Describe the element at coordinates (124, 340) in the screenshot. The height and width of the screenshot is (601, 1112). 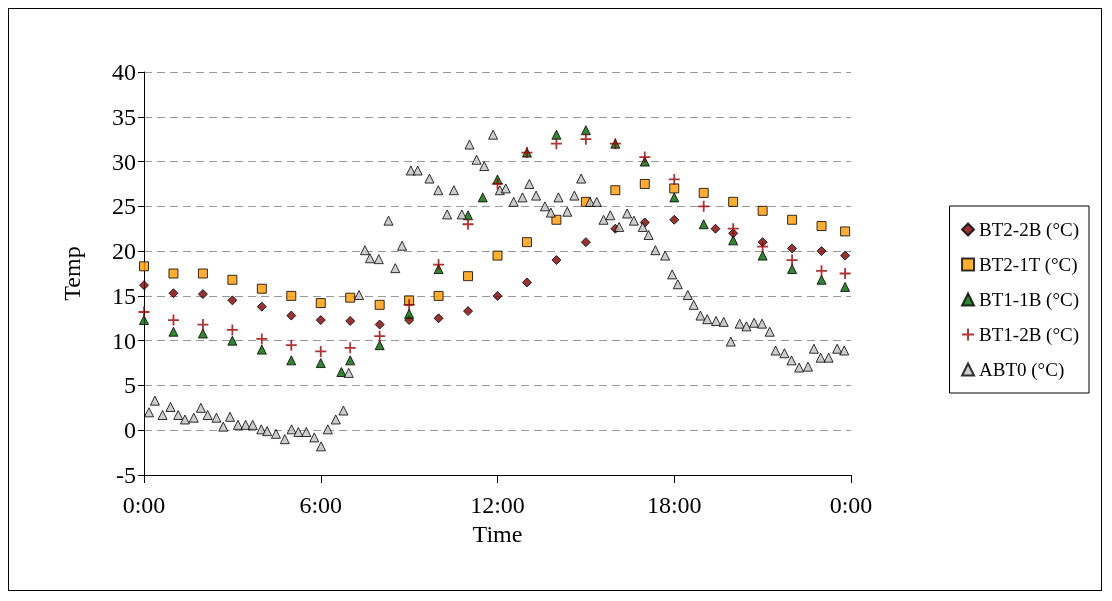
I see `y-tick-label: 10` at that location.